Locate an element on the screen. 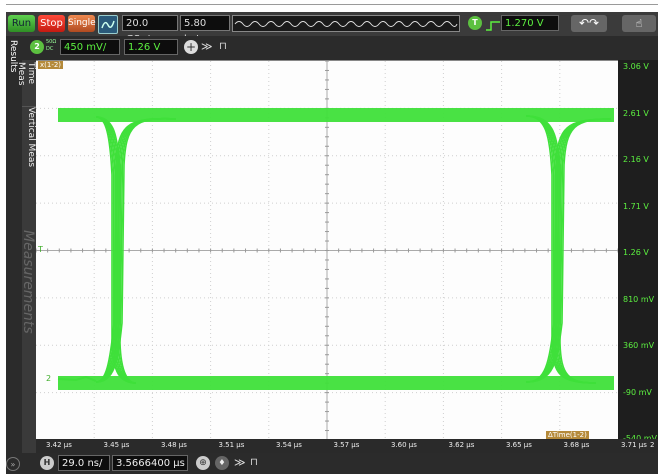 The width and height of the screenshot is (658, 474). trigger-source-icon: T is located at coordinates (475, 23).